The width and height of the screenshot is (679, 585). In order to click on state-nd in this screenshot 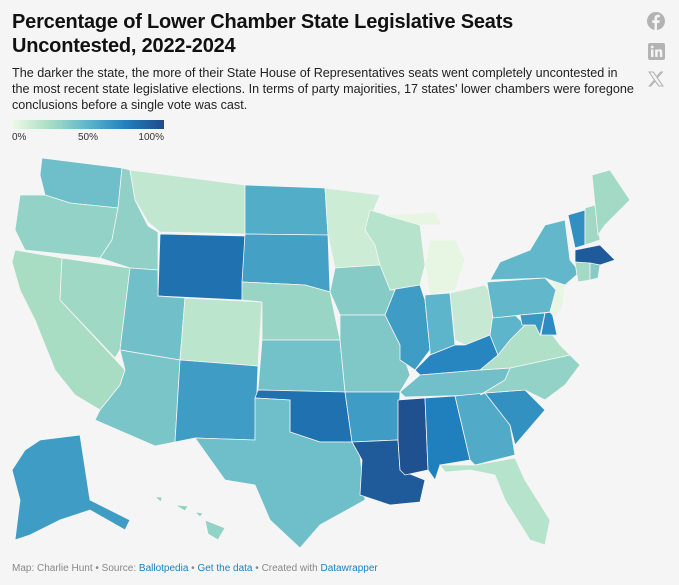, I will do `click(286, 210)`.